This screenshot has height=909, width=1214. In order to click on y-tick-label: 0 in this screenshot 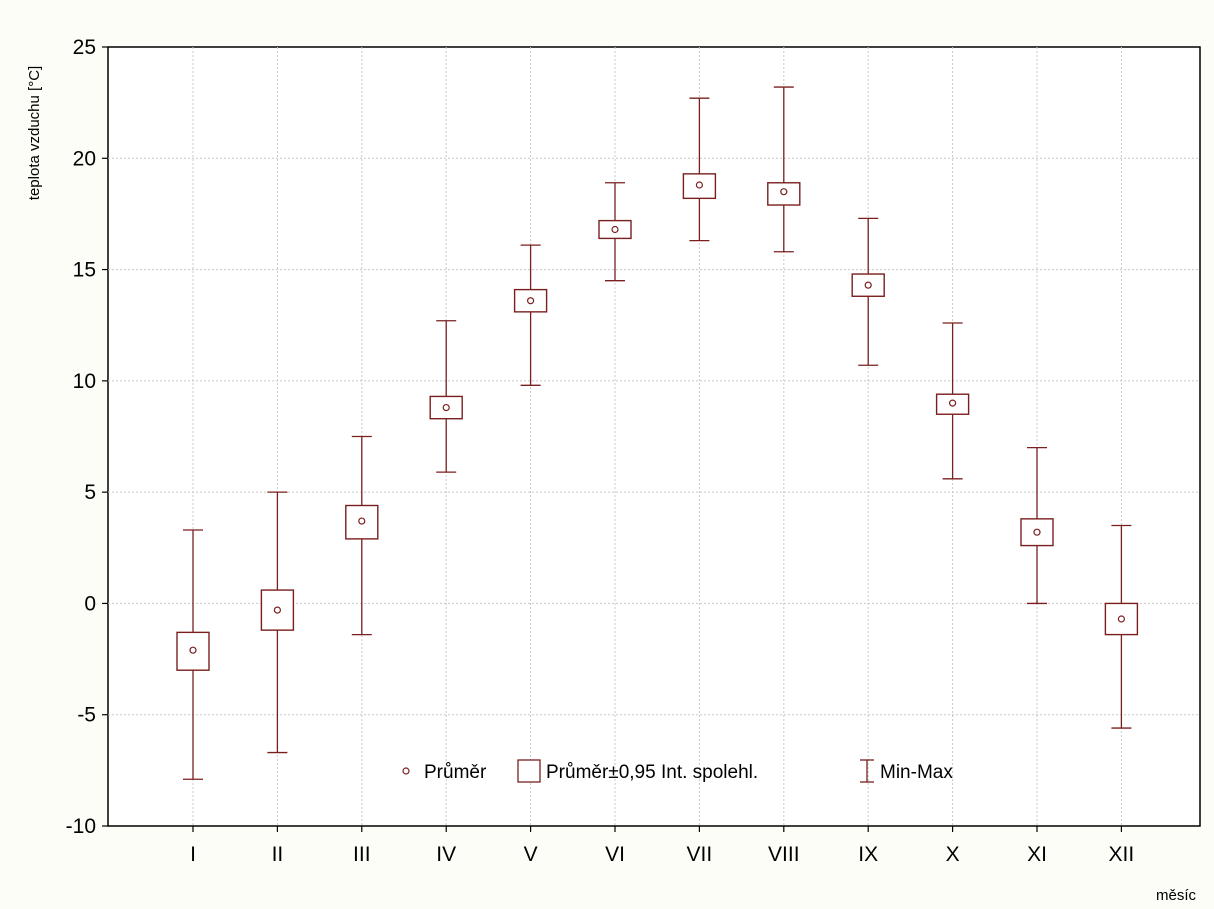, I will do `click(90, 603)`.